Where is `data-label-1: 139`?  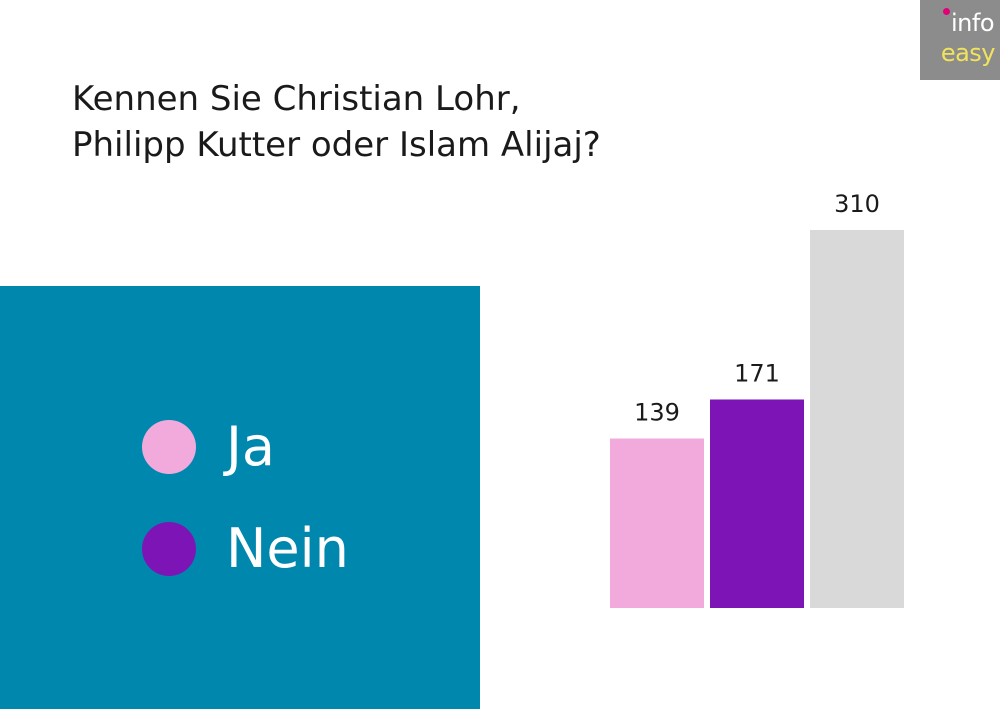
data-label-1: 139 is located at coordinates (657, 413).